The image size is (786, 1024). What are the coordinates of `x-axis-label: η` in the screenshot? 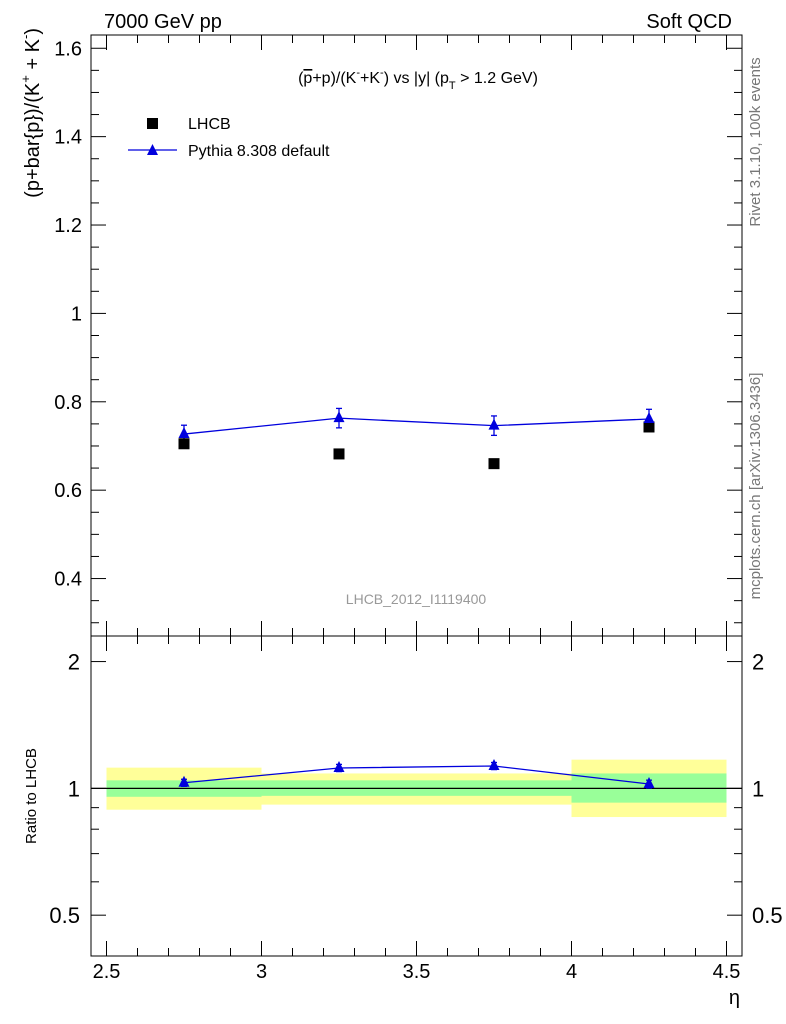 It's located at (734, 998).